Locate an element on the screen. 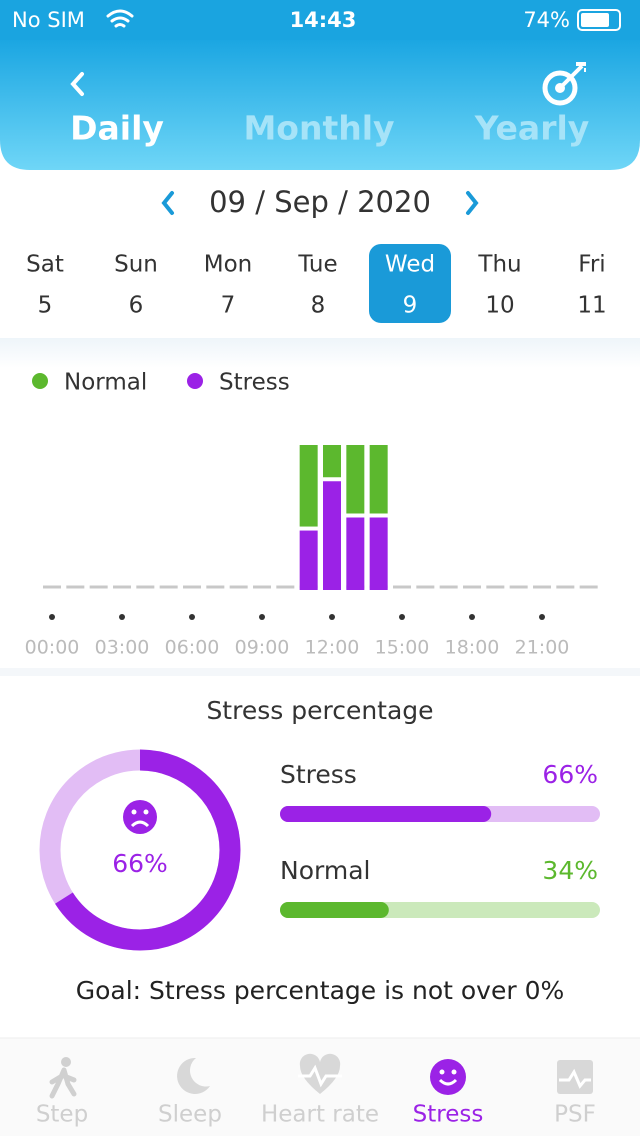 Image resolution: width=640 pixels, height=1140 pixels. nav-label: Sleep is located at coordinates (190, 1115).